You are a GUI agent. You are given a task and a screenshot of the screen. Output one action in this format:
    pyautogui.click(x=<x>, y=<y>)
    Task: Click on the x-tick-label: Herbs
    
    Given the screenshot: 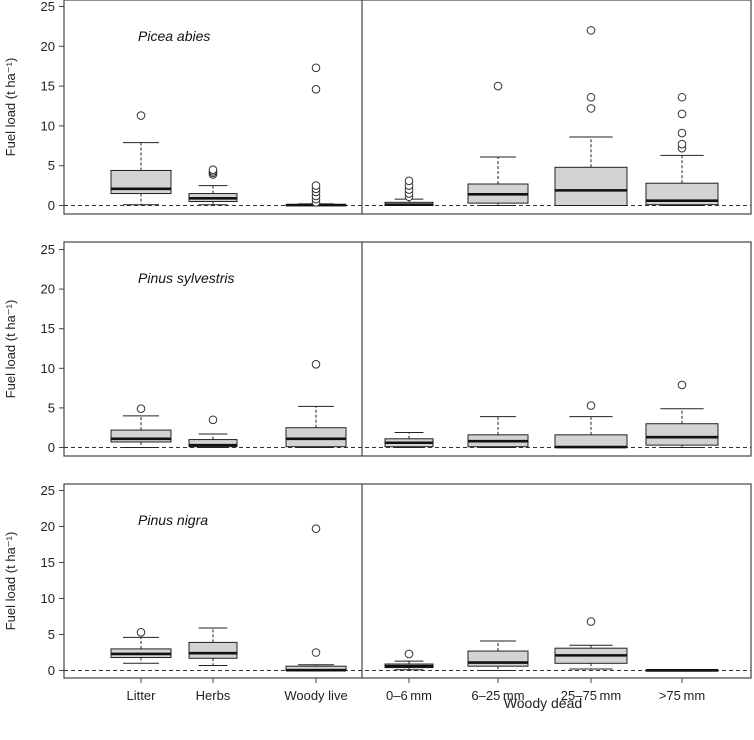 What is the action you would take?
    pyautogui.click(x=213, y=695)
    